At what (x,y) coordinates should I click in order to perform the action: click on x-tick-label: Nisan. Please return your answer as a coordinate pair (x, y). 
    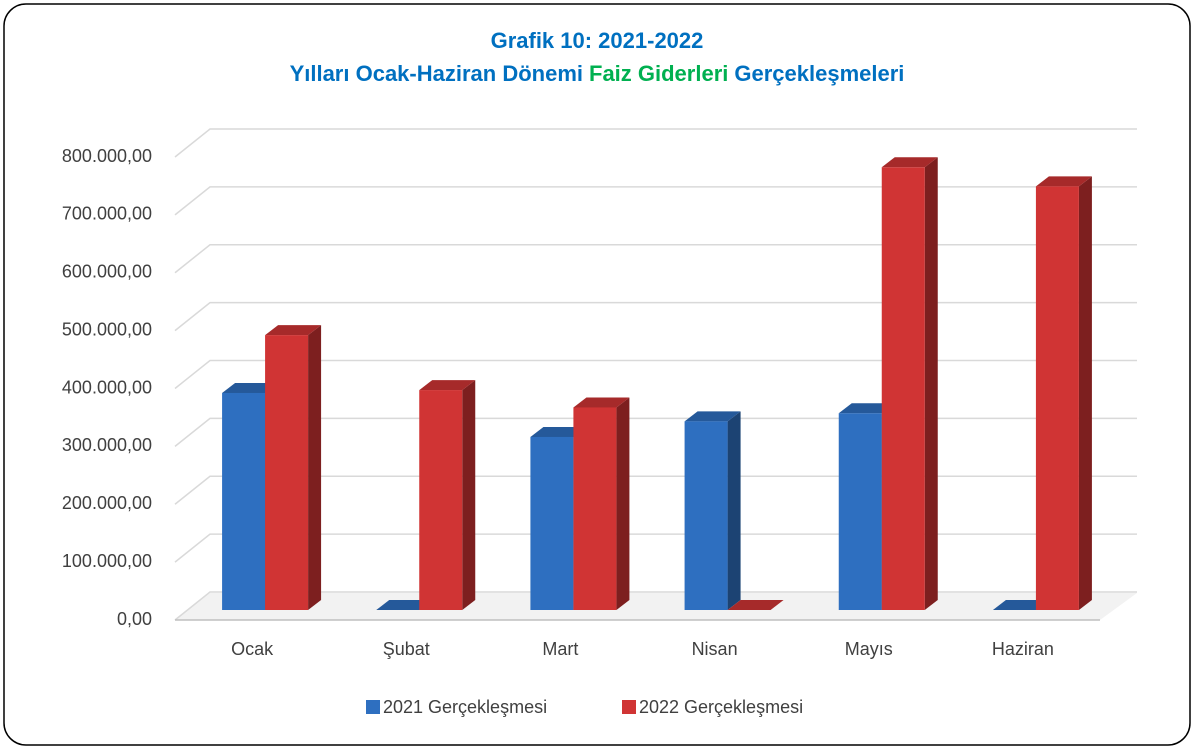
    Looking at the image, I should click on (715, 649).